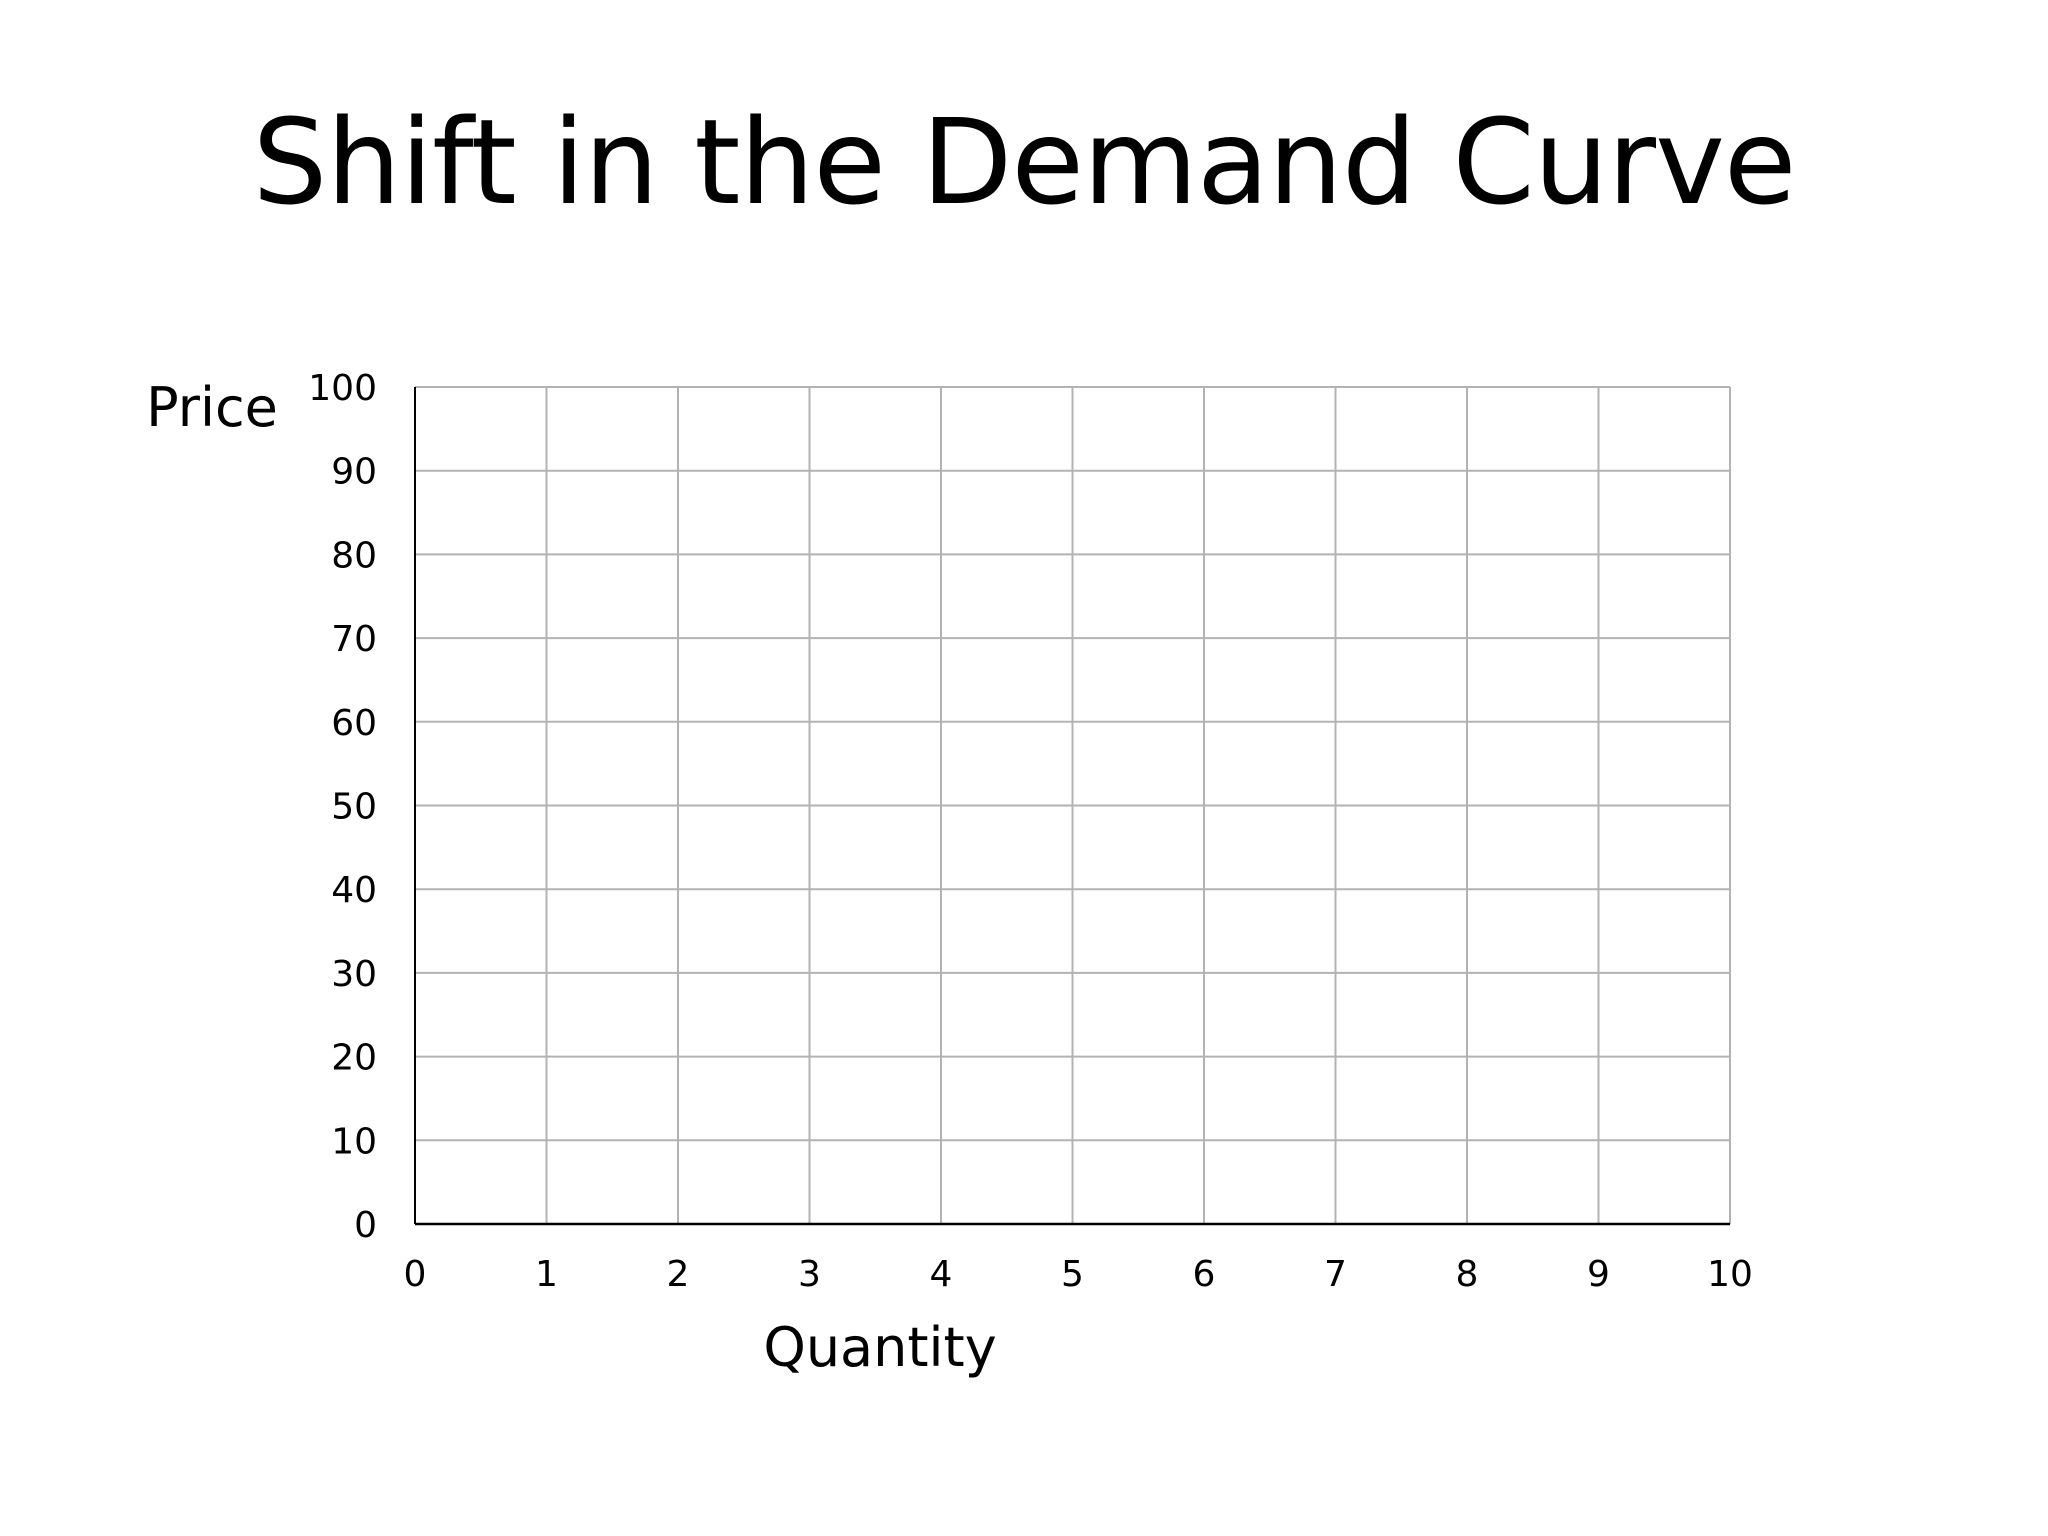 The image size is (2048, 1536). I want to click on y-tick-label-40: 40, so click(354, 890).